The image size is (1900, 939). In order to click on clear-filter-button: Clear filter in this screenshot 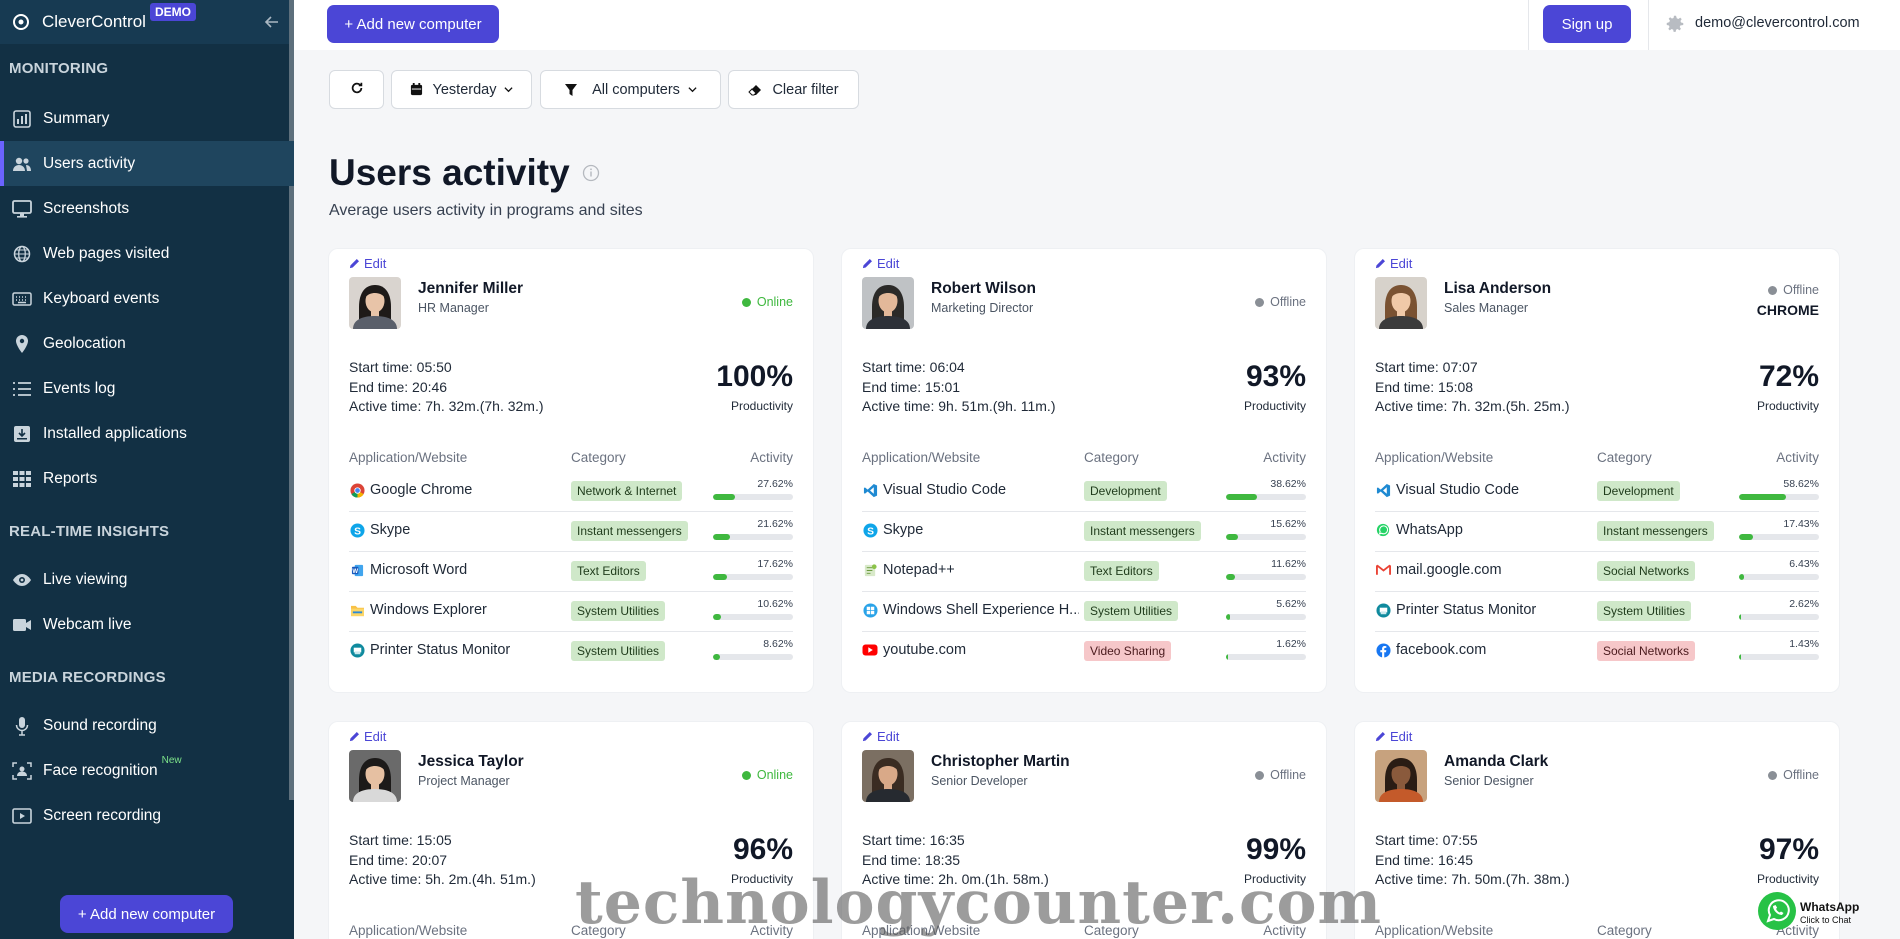, I will do `click(793, 89)`.